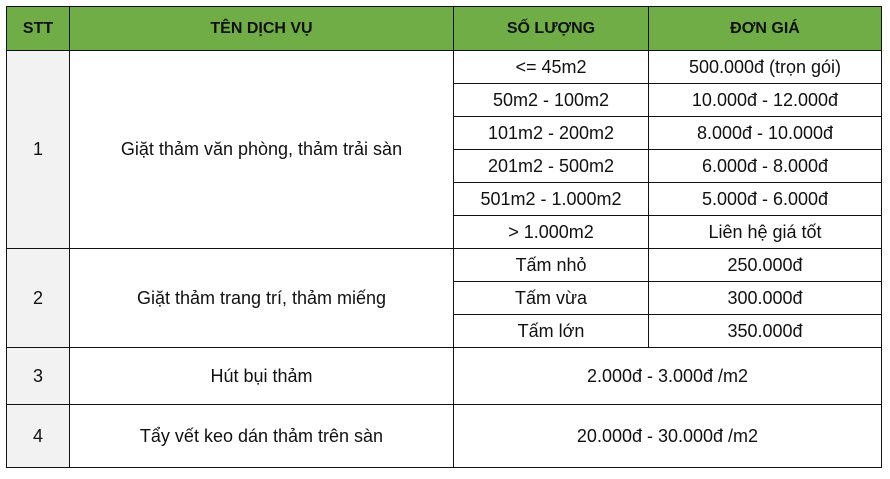  What do you see at coordinates (551, 133) in the screenshot?
I see `quantity-cell: 101m2 - 200m2` at bounding box center [551, 133].